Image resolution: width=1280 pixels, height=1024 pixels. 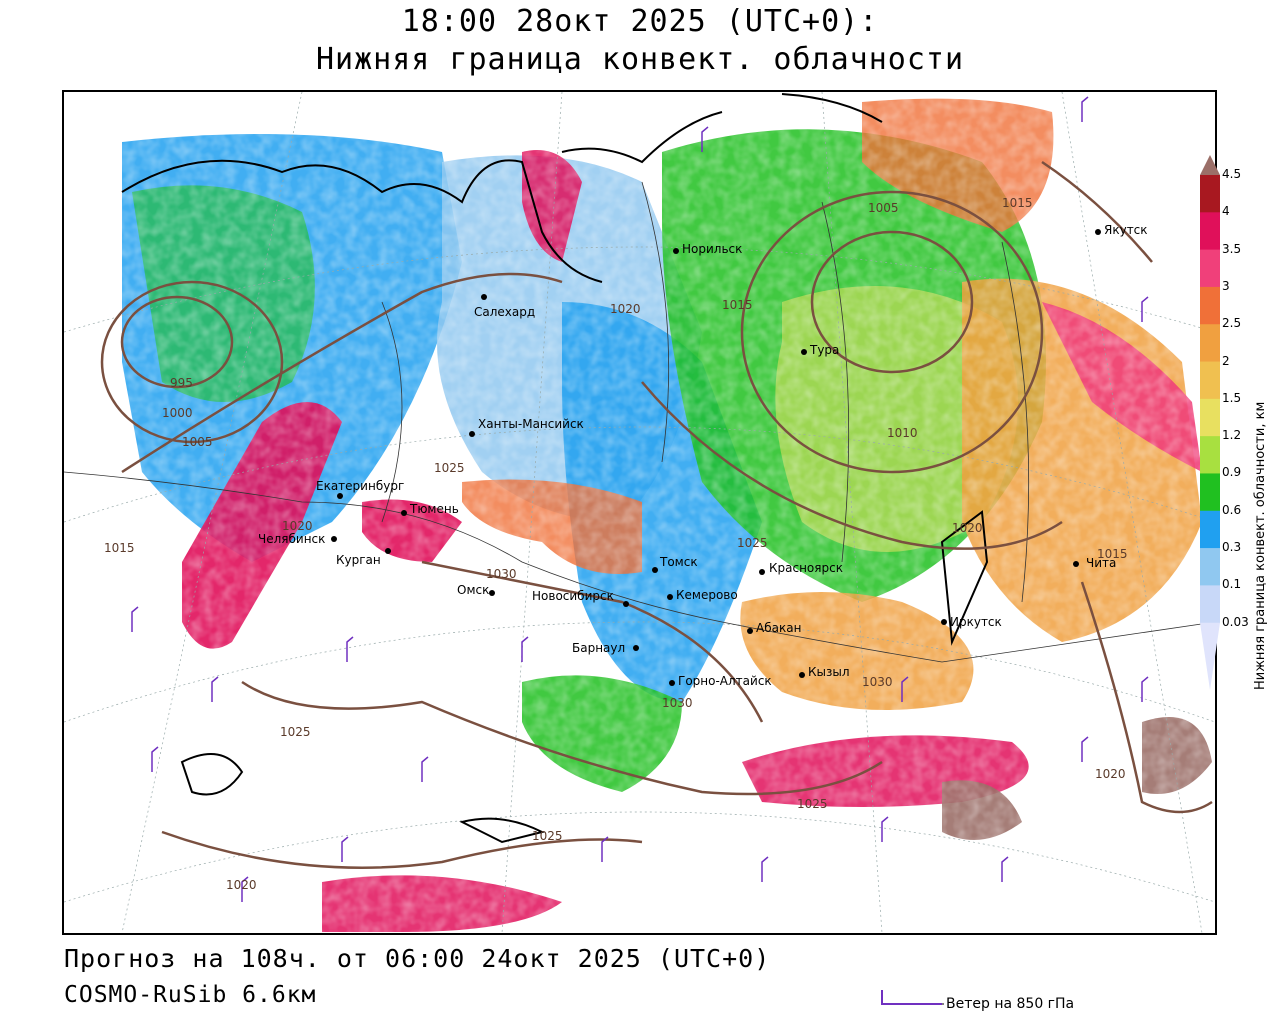 I want to click on city-salekhard: Салехард, so click(x=504, y=306).